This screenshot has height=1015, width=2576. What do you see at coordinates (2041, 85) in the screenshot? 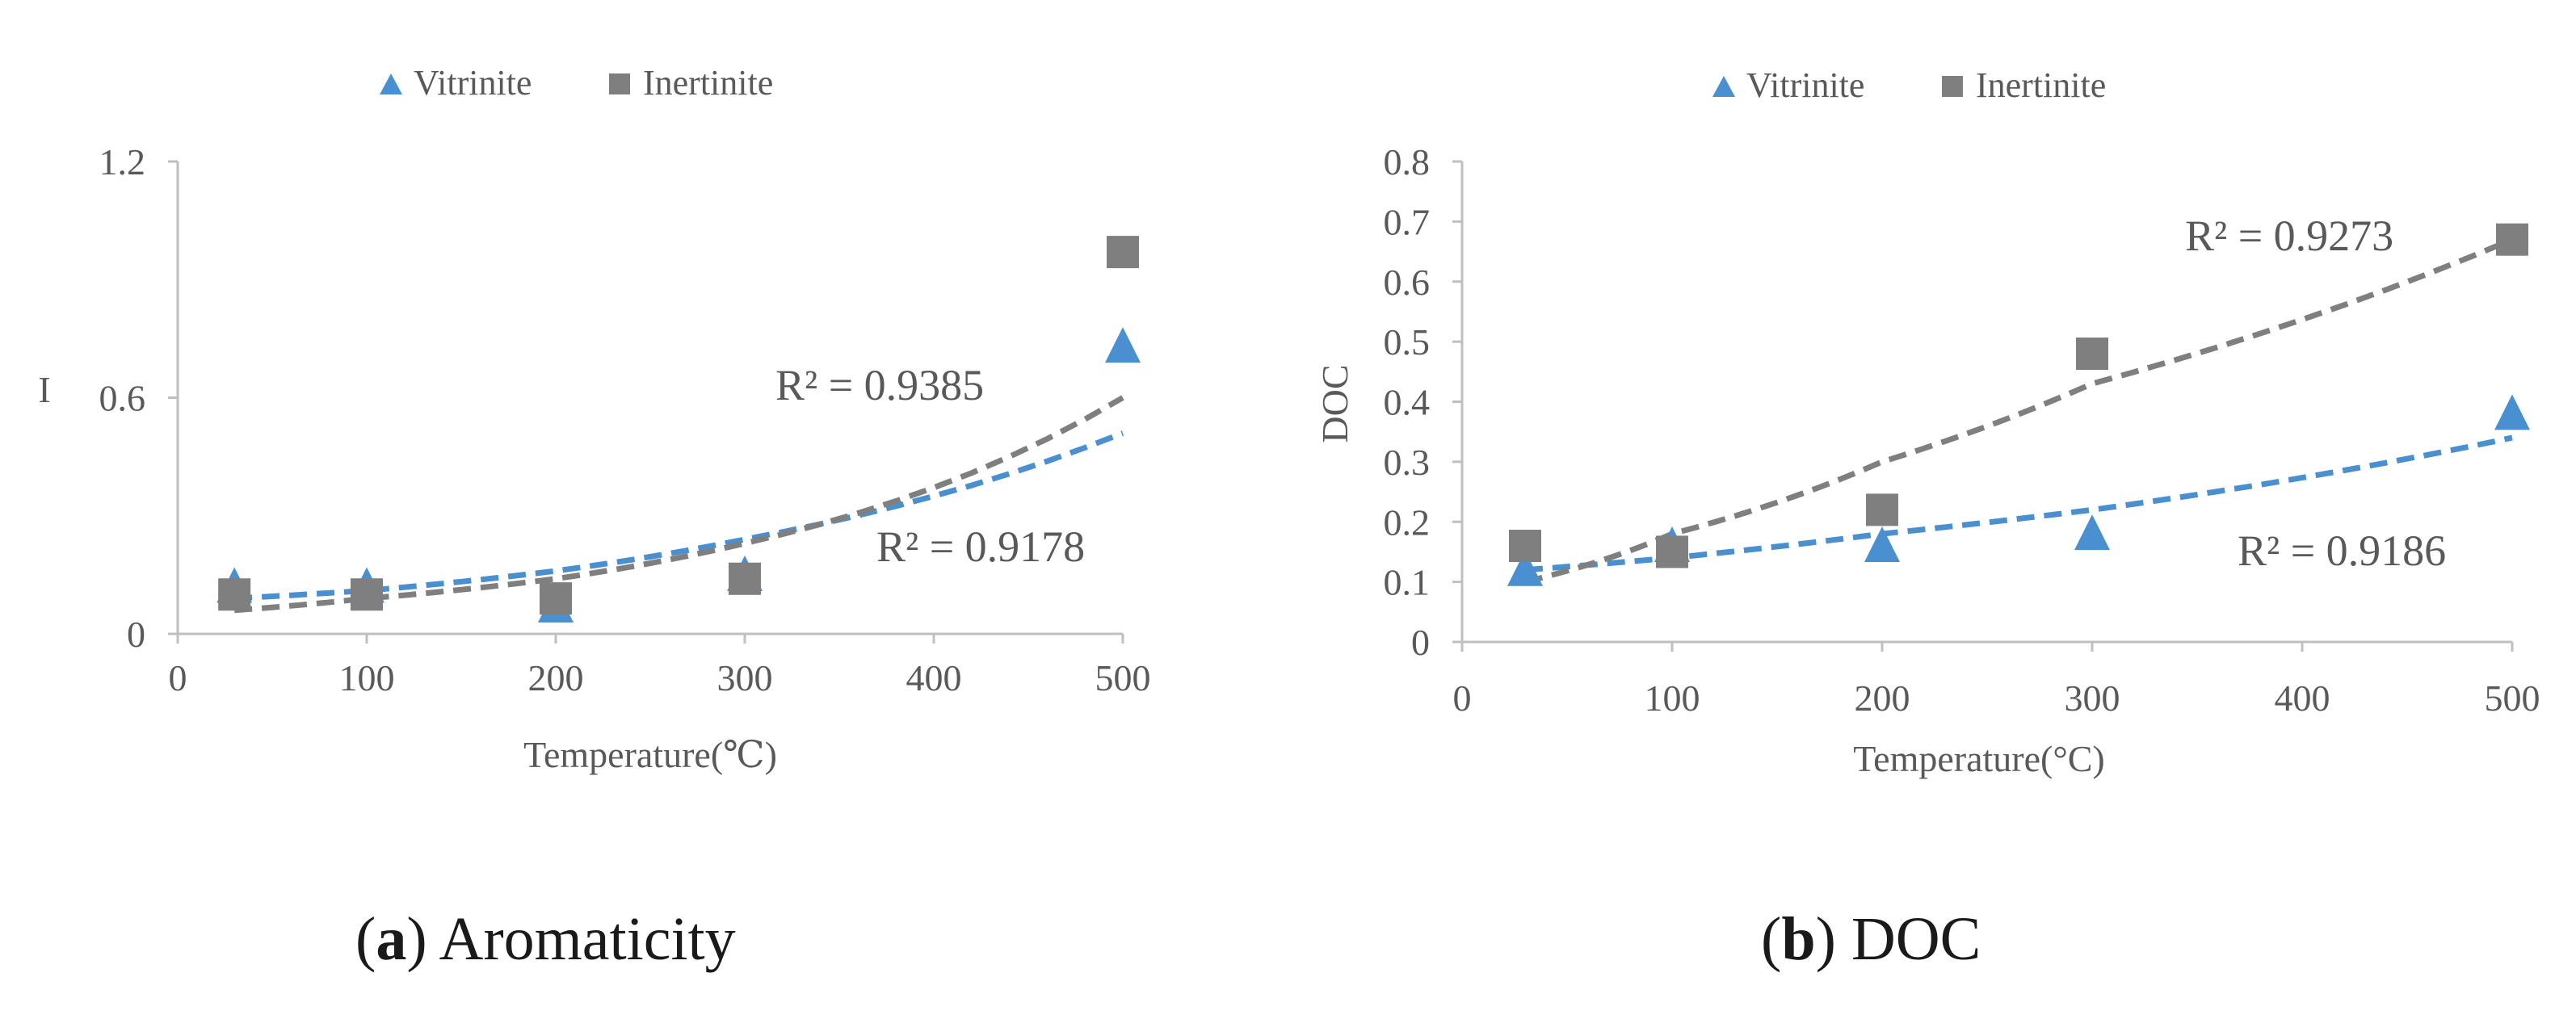
I see `chart-b-legend-label-inertinite: Inertinite` at bounding box center [2041, 85].